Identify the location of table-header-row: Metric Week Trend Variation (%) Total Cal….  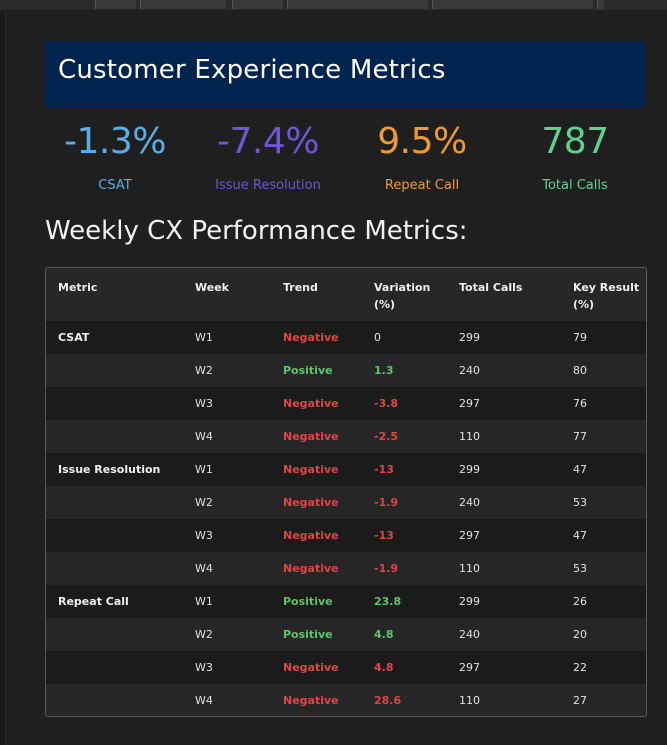
(346, 294).